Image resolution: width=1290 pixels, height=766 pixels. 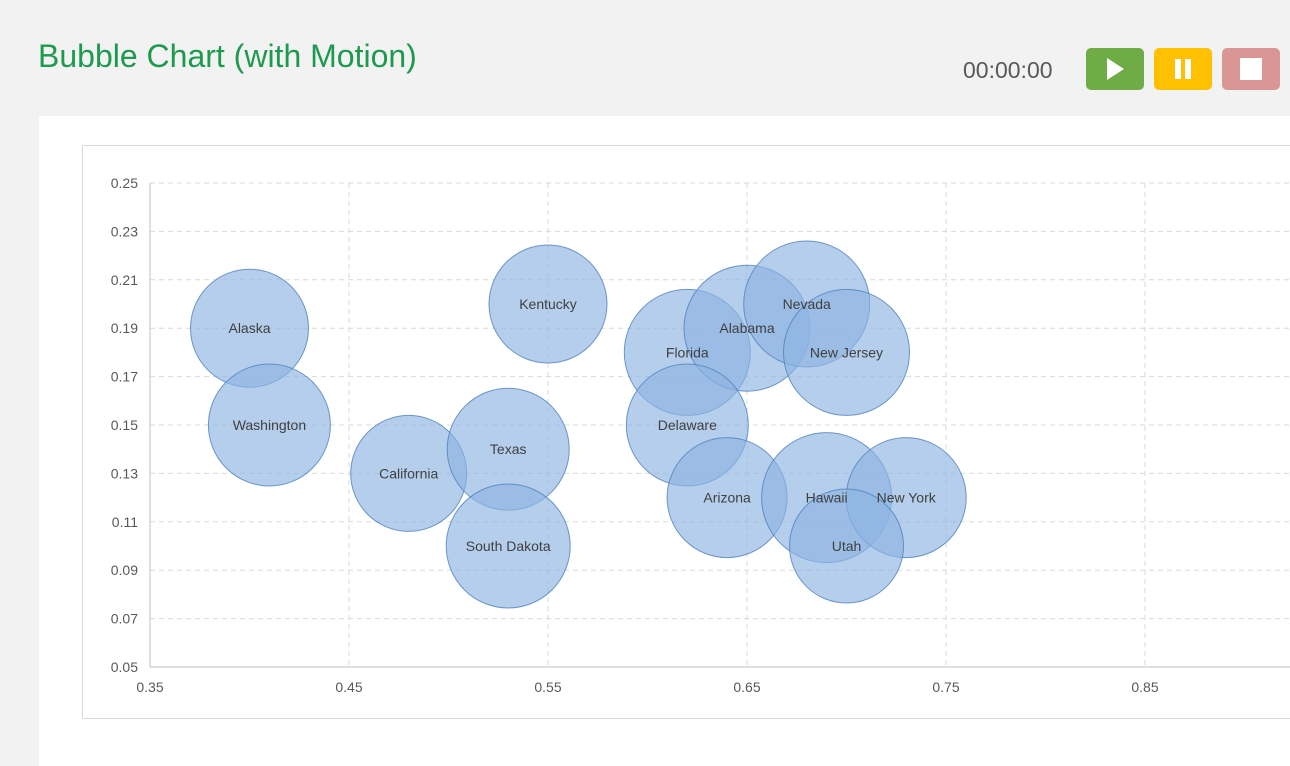 I want to click on y-tick-label: 0.13, so click(x=124, y=473).